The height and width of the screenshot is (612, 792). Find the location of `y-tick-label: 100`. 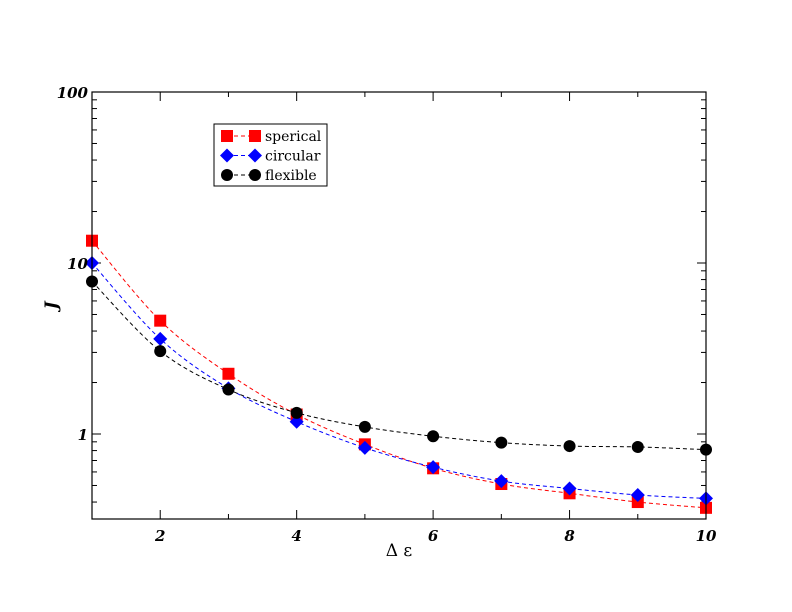

y-tick-label: 100 is located at coordinates (73, 93).